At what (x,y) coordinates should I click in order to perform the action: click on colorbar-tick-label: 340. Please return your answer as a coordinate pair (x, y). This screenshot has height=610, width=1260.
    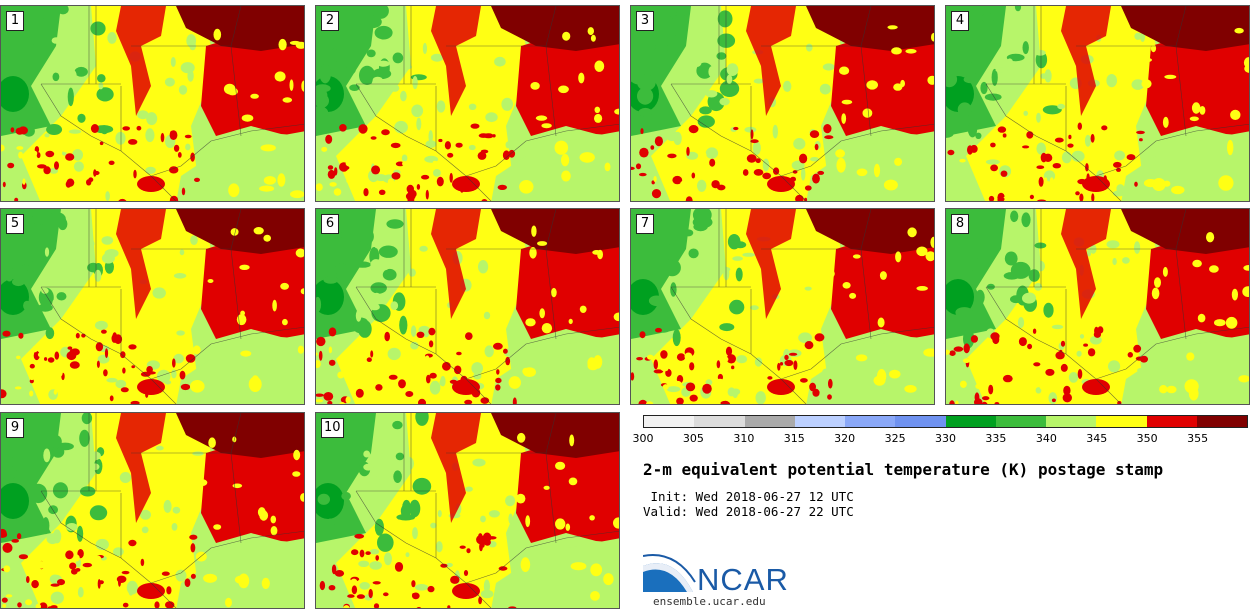
    Looking at the image, I should click on (1046, 438).